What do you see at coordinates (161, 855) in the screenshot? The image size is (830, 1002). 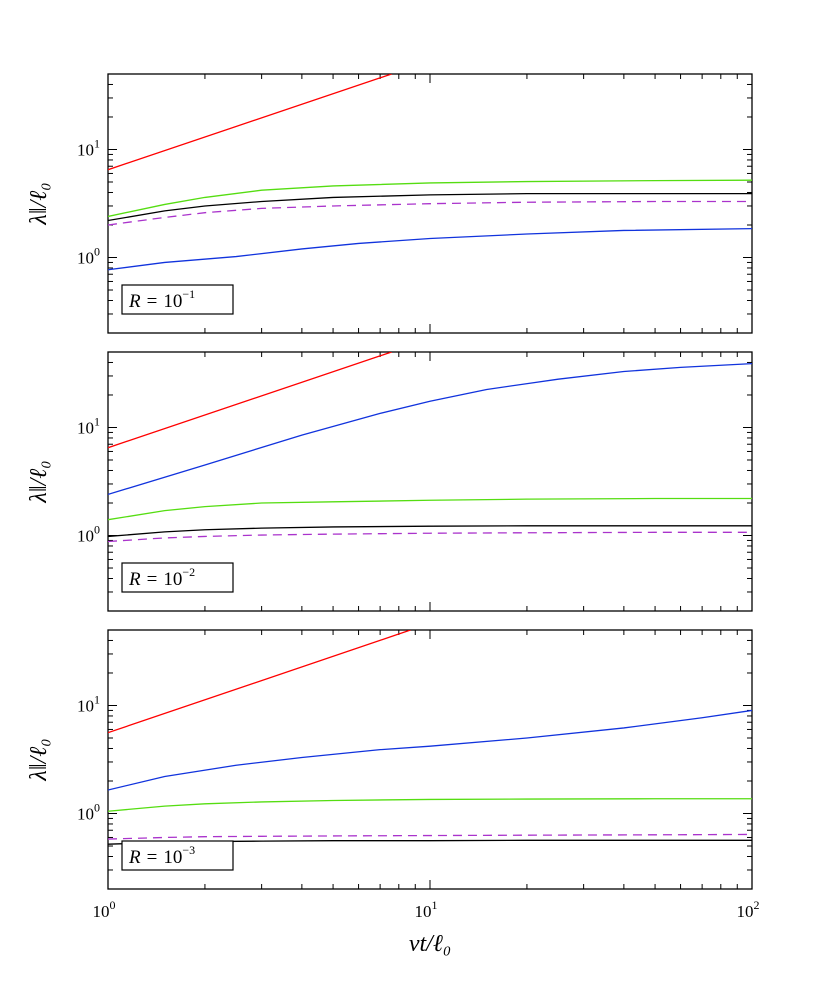 I see `panel-label: R = 10−3` at bounding box center [161, 855].